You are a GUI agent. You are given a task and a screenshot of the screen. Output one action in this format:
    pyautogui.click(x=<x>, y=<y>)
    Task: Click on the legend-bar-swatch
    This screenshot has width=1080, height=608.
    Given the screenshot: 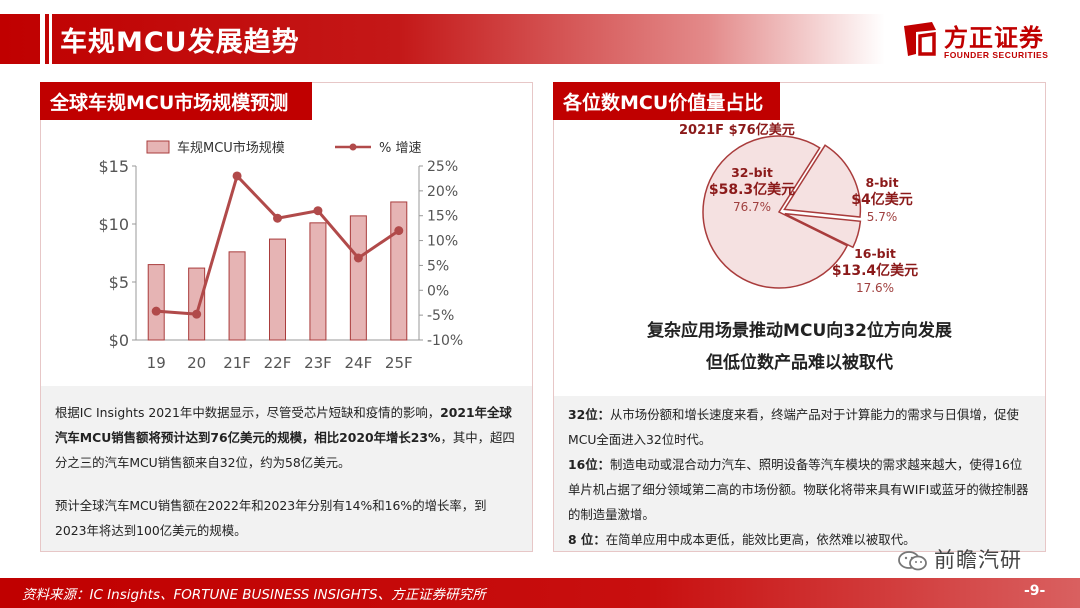 What is the action you would take?
    pyautogui.click(x=158, y=147)
    